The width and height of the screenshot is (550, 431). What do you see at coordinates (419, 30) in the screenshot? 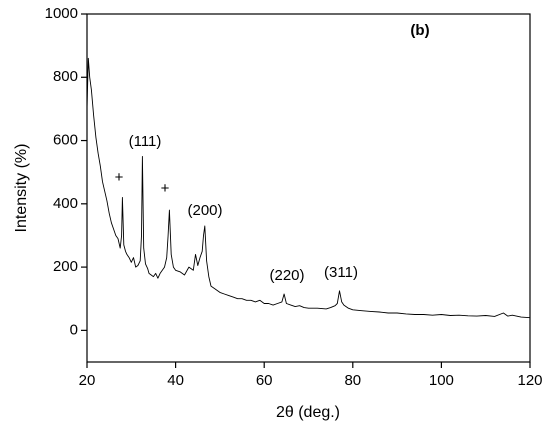
I see `annotation: (b)` at bounding box center [419, 30].